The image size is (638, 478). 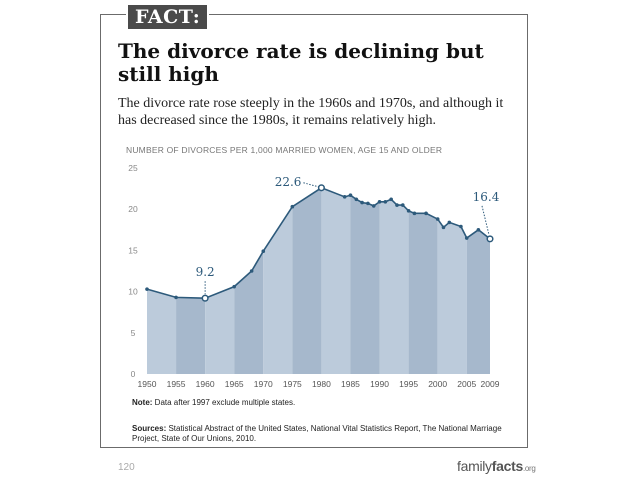 What do you see at coordinates (379, 384) in the screenshot?
I see `x-tick-label: 1990` at bounding box center [379, 384].